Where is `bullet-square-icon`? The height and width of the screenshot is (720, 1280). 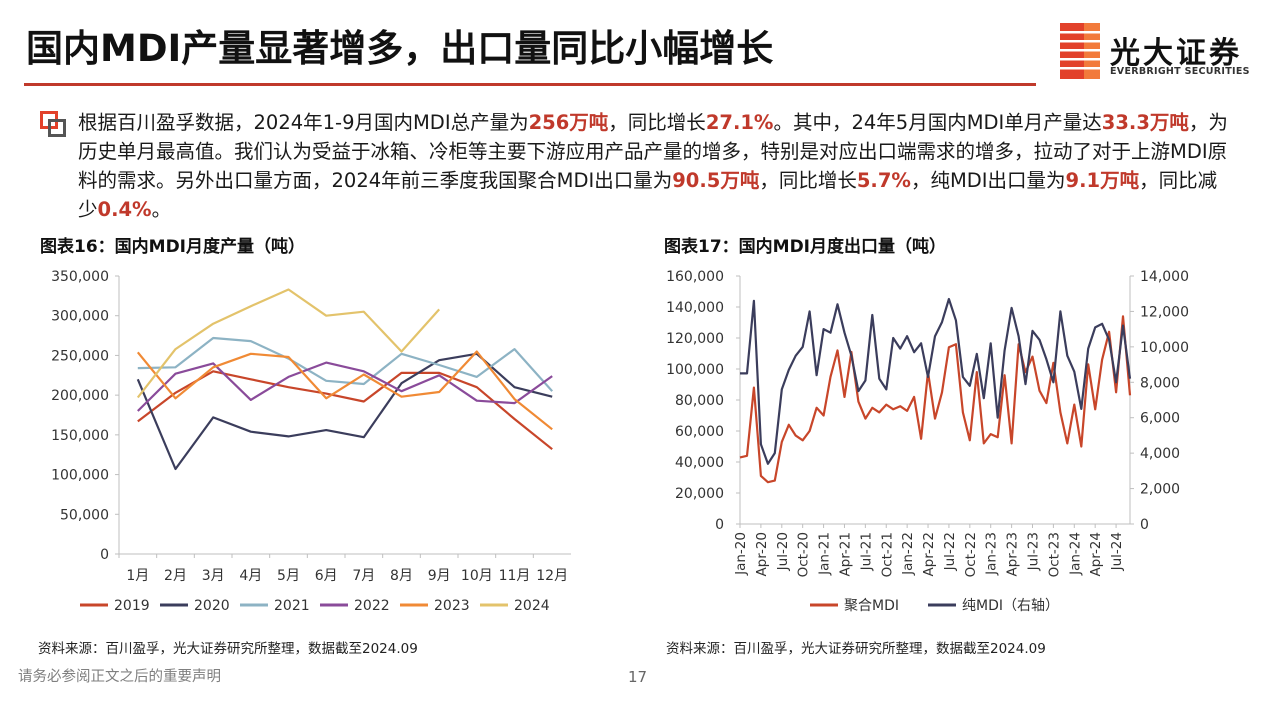
bullet-square-icon is located at coordinates (53, 124).